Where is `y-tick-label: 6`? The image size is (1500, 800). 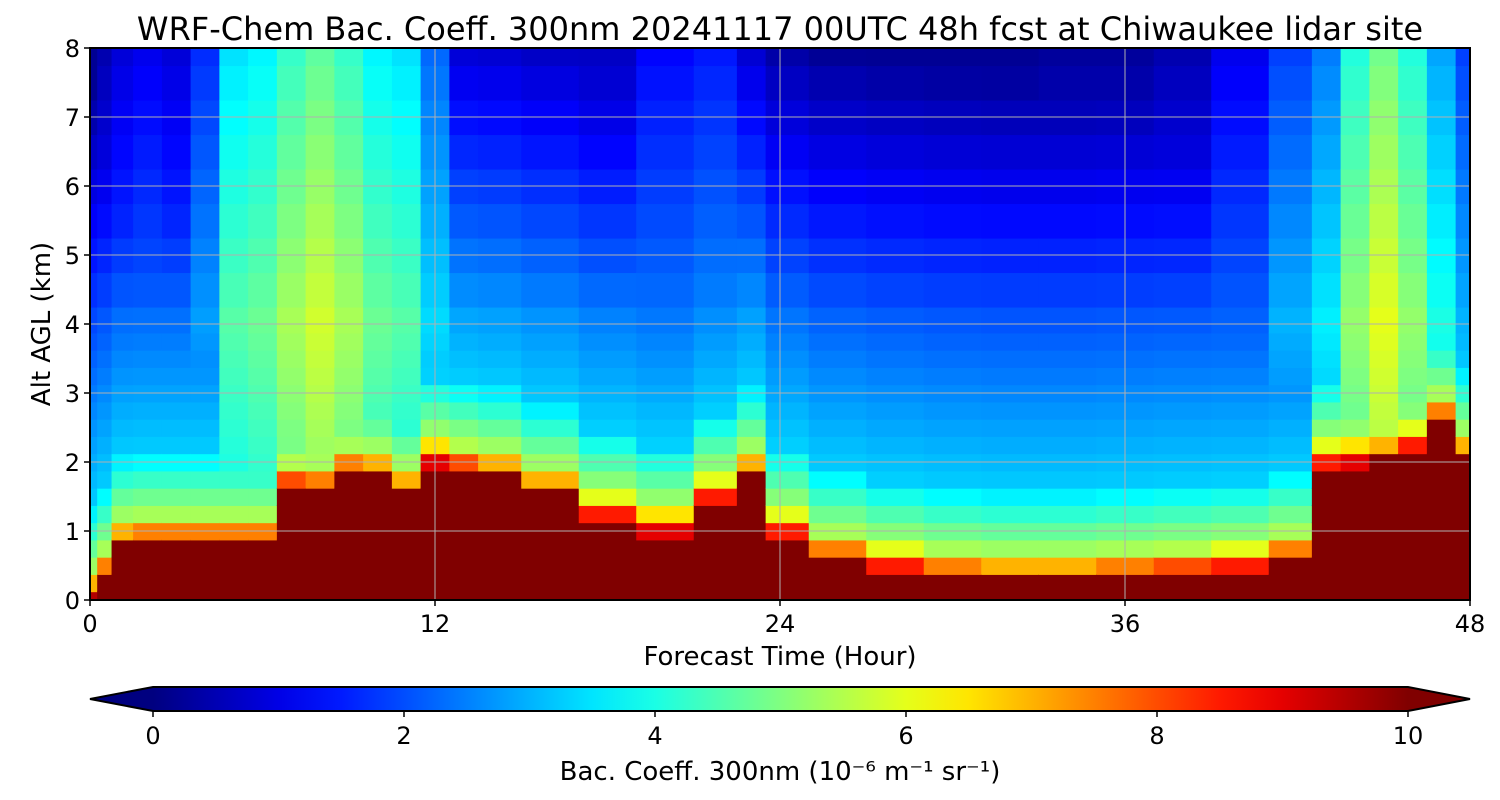 y-tick-label: 6 is located at coordinates (72, 187).